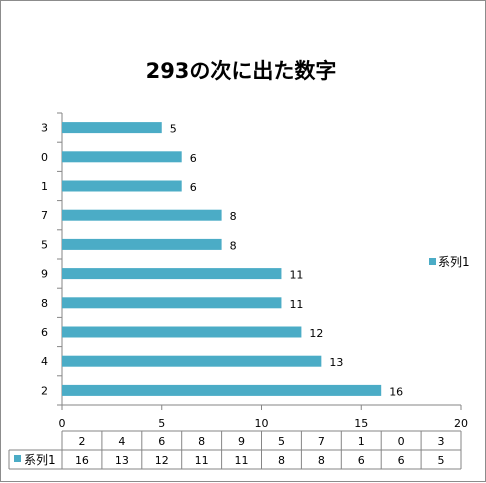  What do you see at coordinates (361, 441) in the screenshot?
I see `table-header-cell: 1` at bounding box center [361, 441].